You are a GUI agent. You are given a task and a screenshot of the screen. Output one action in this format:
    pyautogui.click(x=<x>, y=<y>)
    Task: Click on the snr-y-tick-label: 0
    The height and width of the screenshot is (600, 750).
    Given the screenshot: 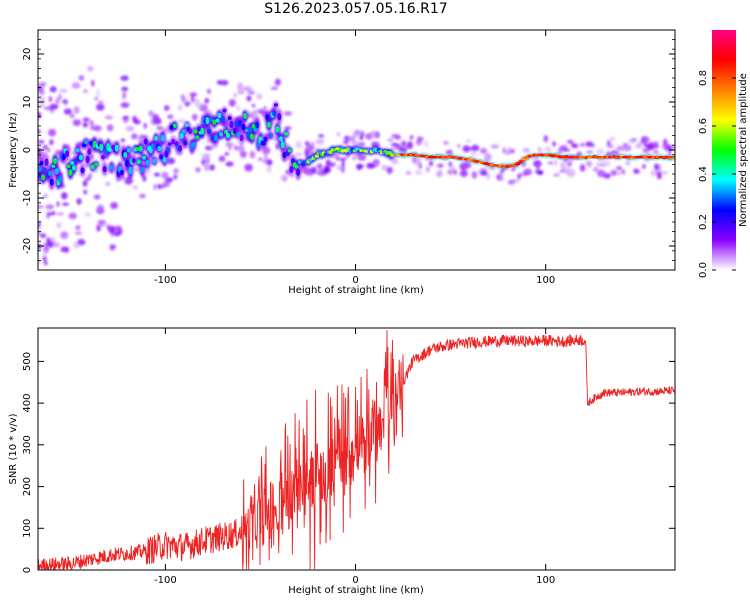 What is the action you would take?
    pyautogui.click(x=27, y=570)
    